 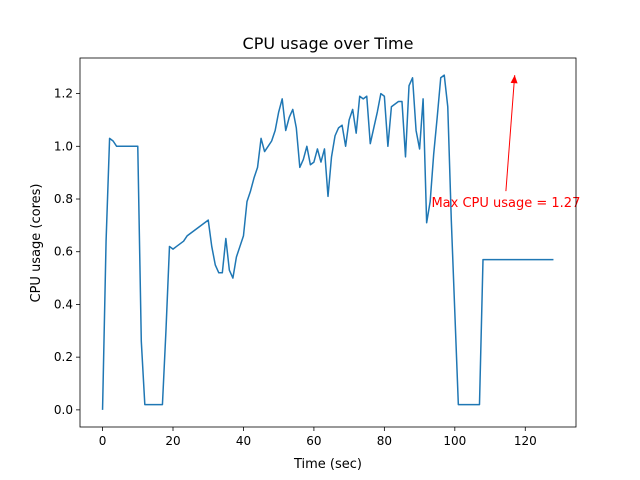 What do you see at coordinates (36, 243) in the screenshot?
I see `y-axis-label: CPU usage (cores)` at bounding box center [36, 243].